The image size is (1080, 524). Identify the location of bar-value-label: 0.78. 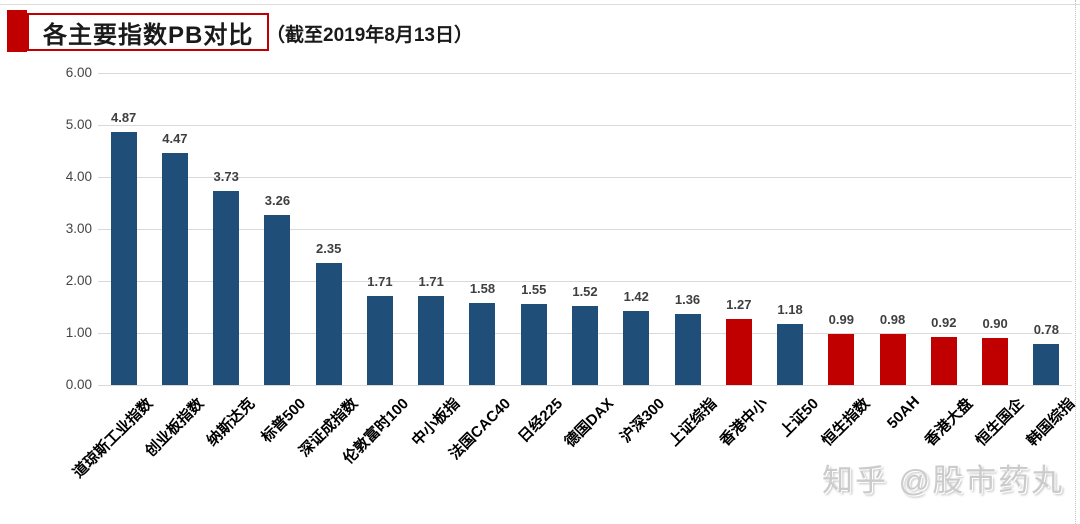
(1046, 329).